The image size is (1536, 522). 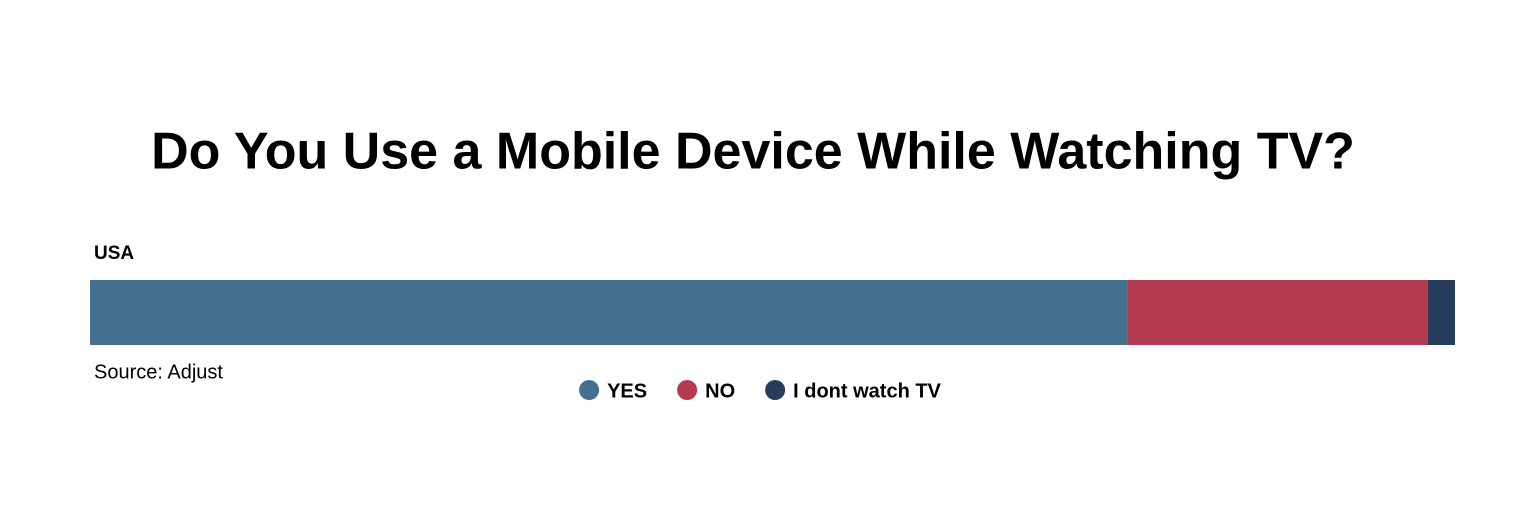 I want to click on legend-label: I dont watch TV, so click(x=867, y=391).